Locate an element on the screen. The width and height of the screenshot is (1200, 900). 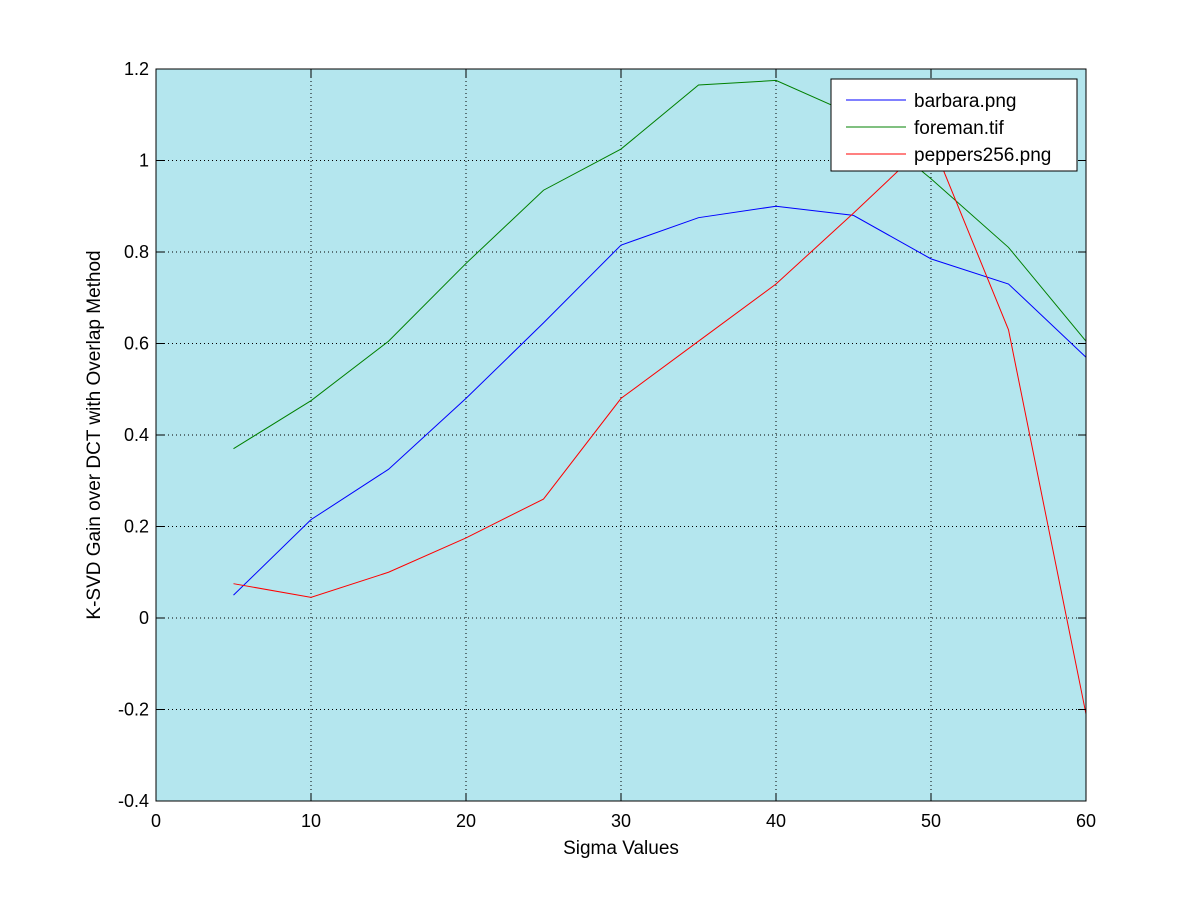
y-tick-label: 1 is located at coordinates (144, 161).